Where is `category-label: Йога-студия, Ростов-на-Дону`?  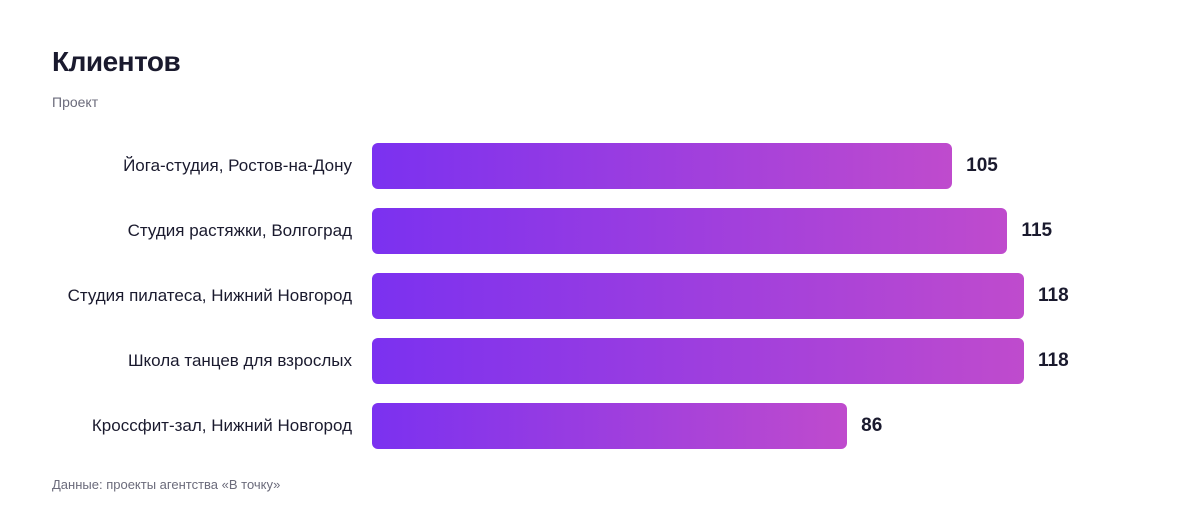
category-label: Йога-студия, Ростов-на-Дону is located at coordinates (237, 165).